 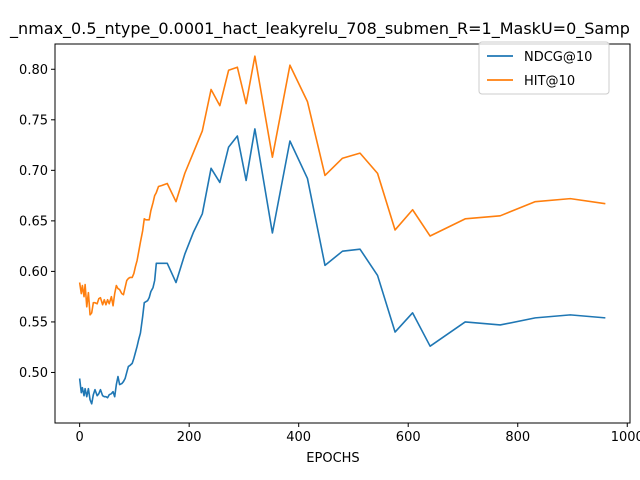 What do you see at coordinates (517, 437) in the screenshot?
I see `x-tick-label: 800` at bounding box center [517, 437].